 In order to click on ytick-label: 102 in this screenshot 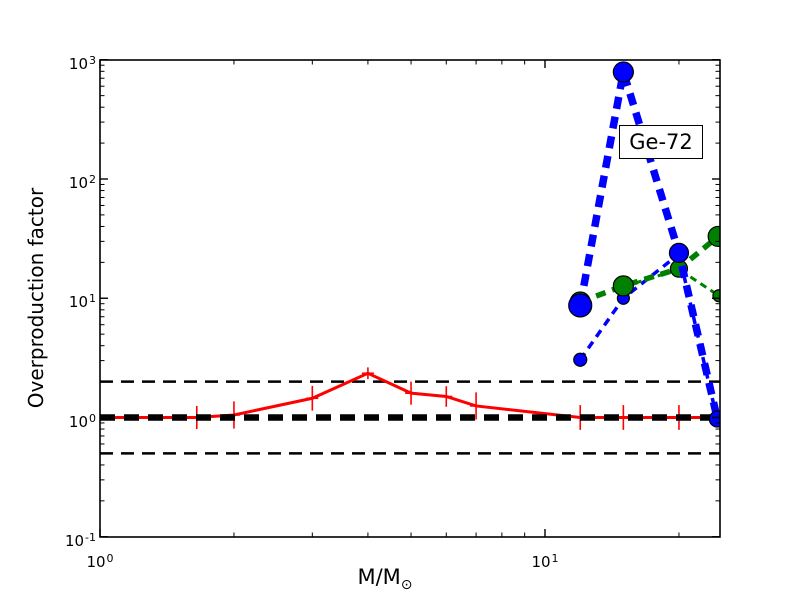, I will do `click(82, 182)`.